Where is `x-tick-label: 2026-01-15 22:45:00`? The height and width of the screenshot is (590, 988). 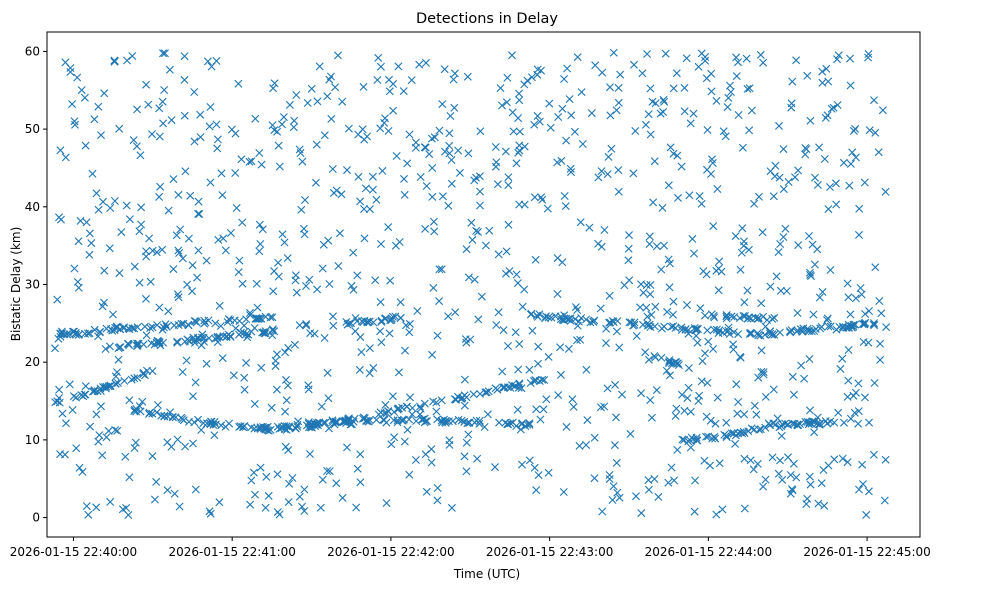 x-tick-label: 2026-01-15 22:45:00 is located at coordinates (866, 552).